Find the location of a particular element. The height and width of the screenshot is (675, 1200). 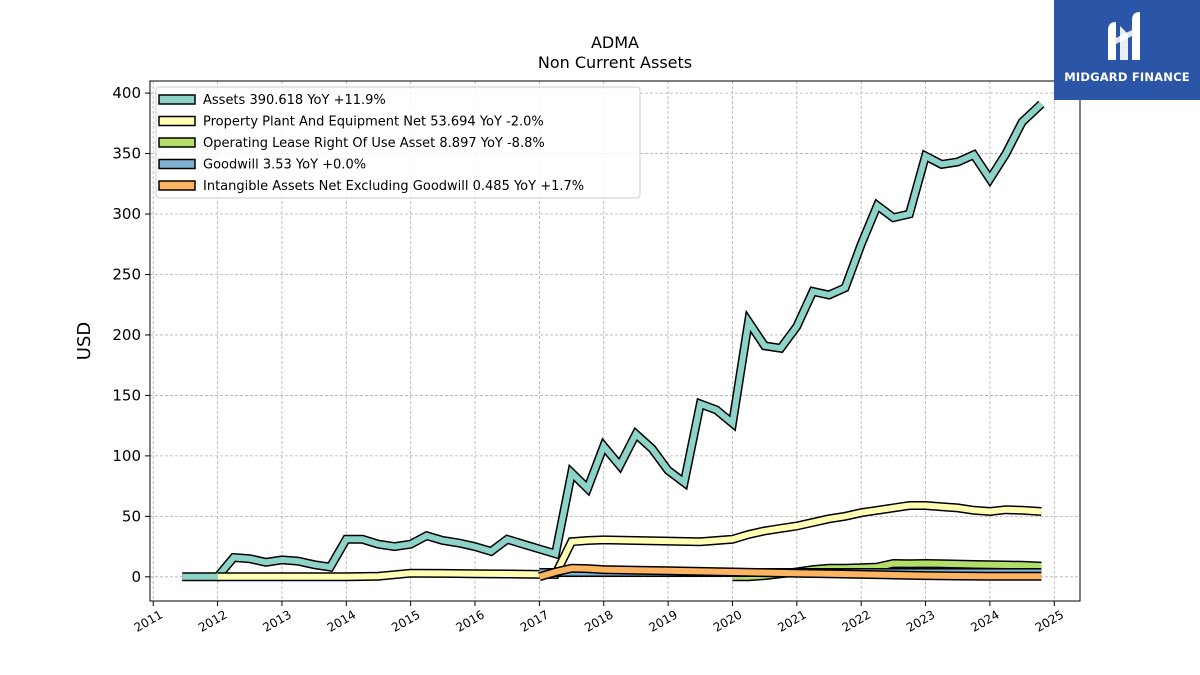

brand-name: MIDGARD FINANCE is located at coordinates (1127, 77).